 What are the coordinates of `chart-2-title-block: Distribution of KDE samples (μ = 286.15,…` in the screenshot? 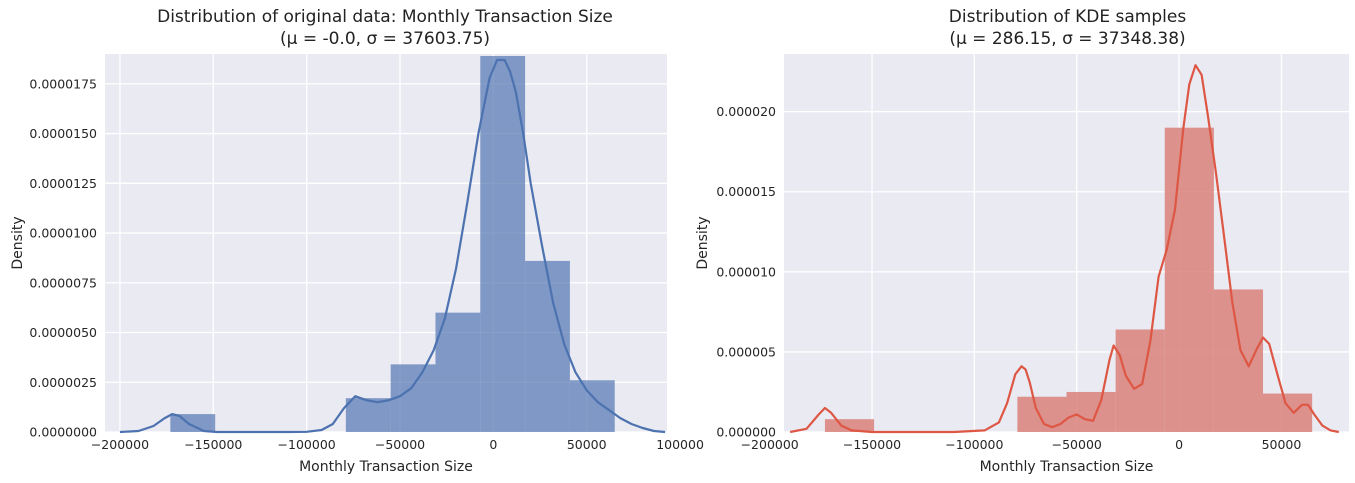 It's located at (1067, 28).